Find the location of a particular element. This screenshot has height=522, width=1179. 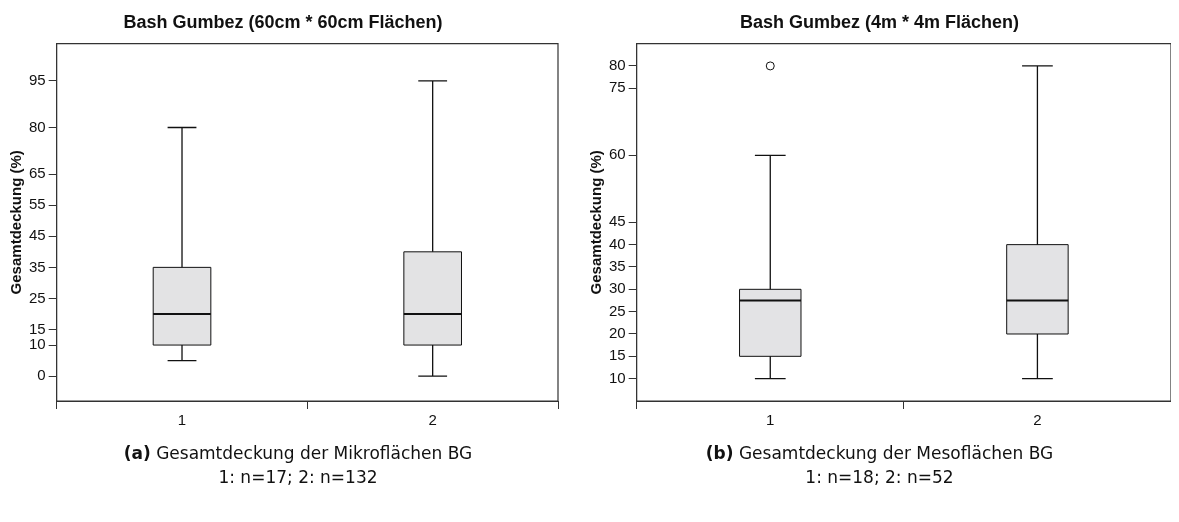

chart-title: Bash Gumbez (4m * 4m Flächen) is located at coordinates (879, 21).